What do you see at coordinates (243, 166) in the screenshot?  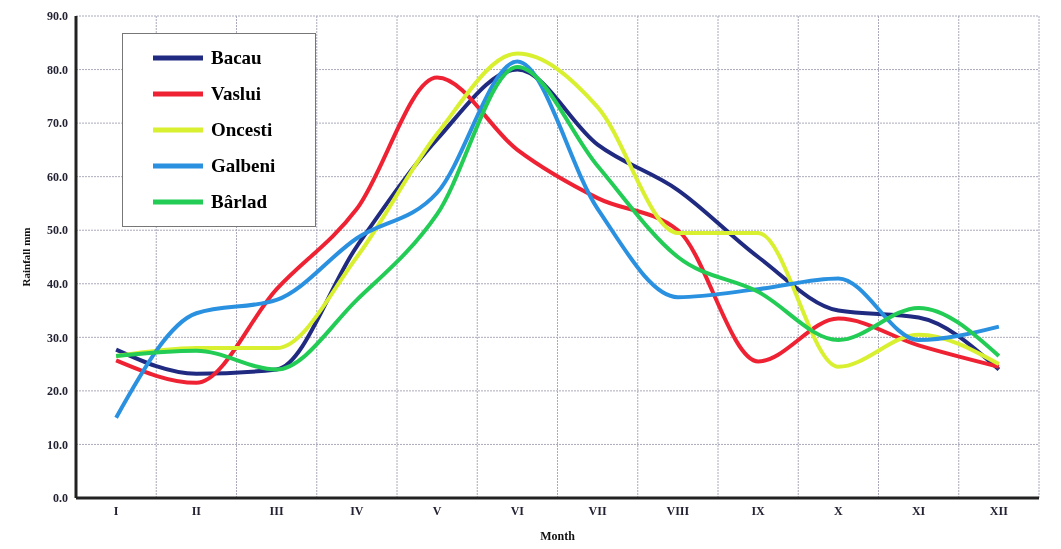 I see `legend-label: Galbeni` at bounding box center [243, 166].